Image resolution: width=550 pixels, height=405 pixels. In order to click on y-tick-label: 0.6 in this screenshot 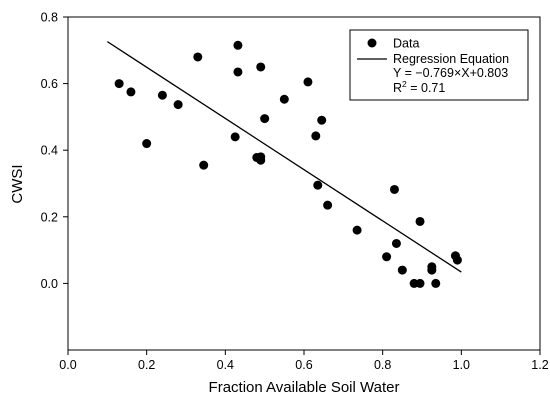, I will do `click(49, 84)`.